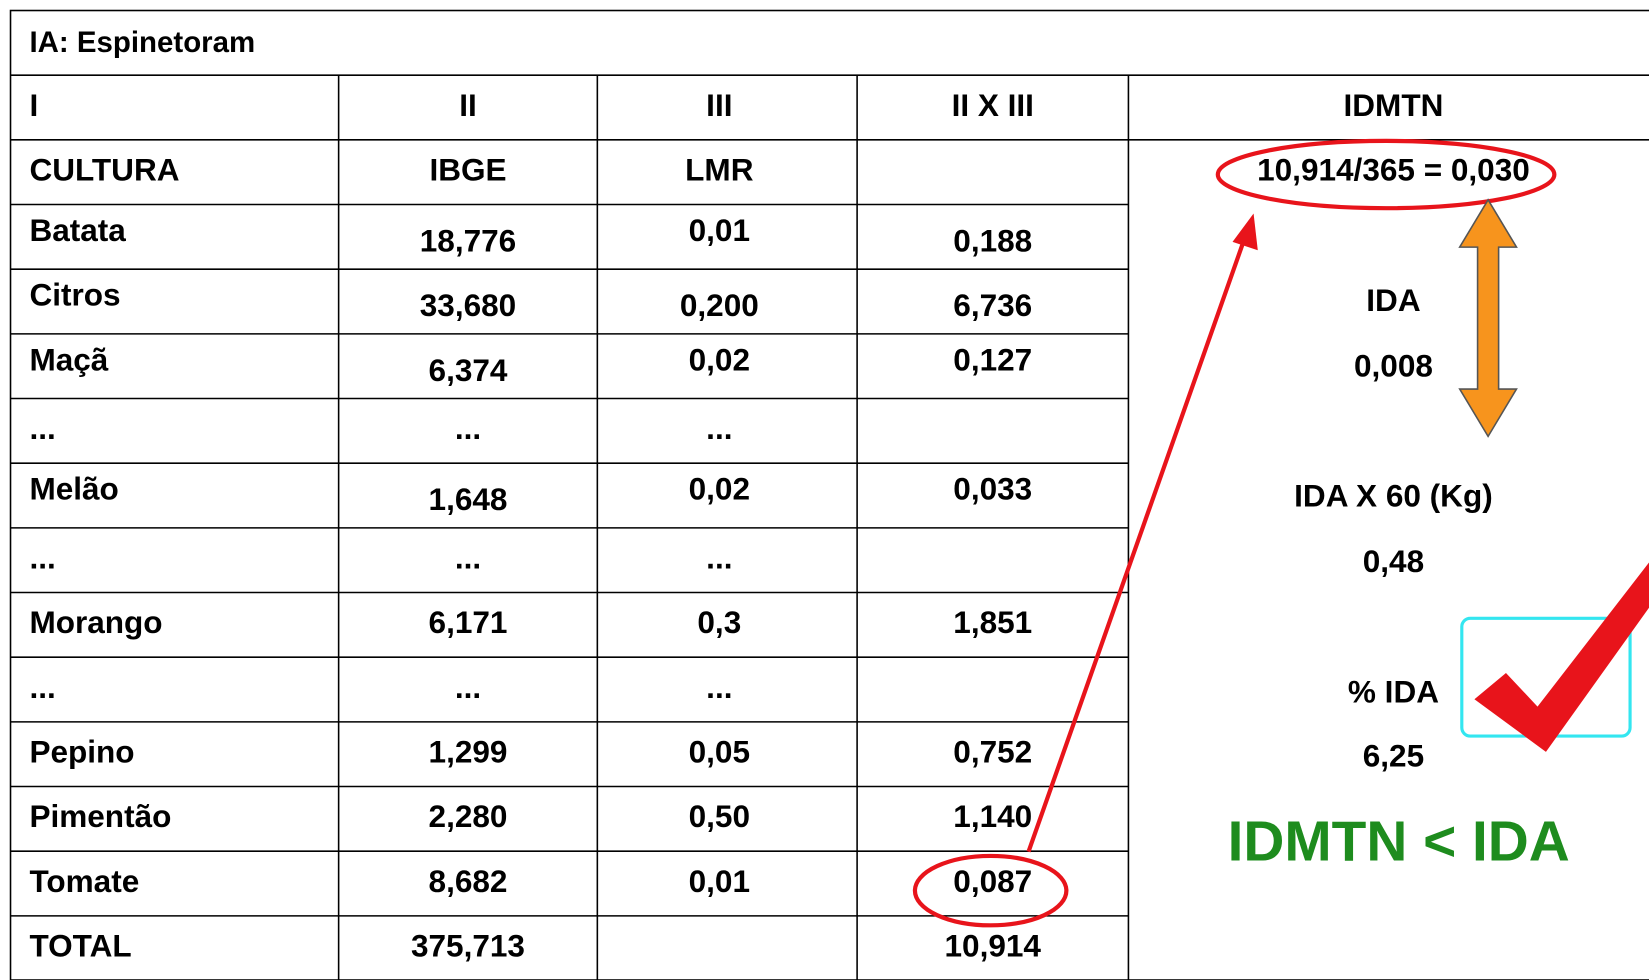 The image size is (1649, 980). Describe the element at coordinates (992, 489) in the screenshot. I see `cell: 0,033` at that location.